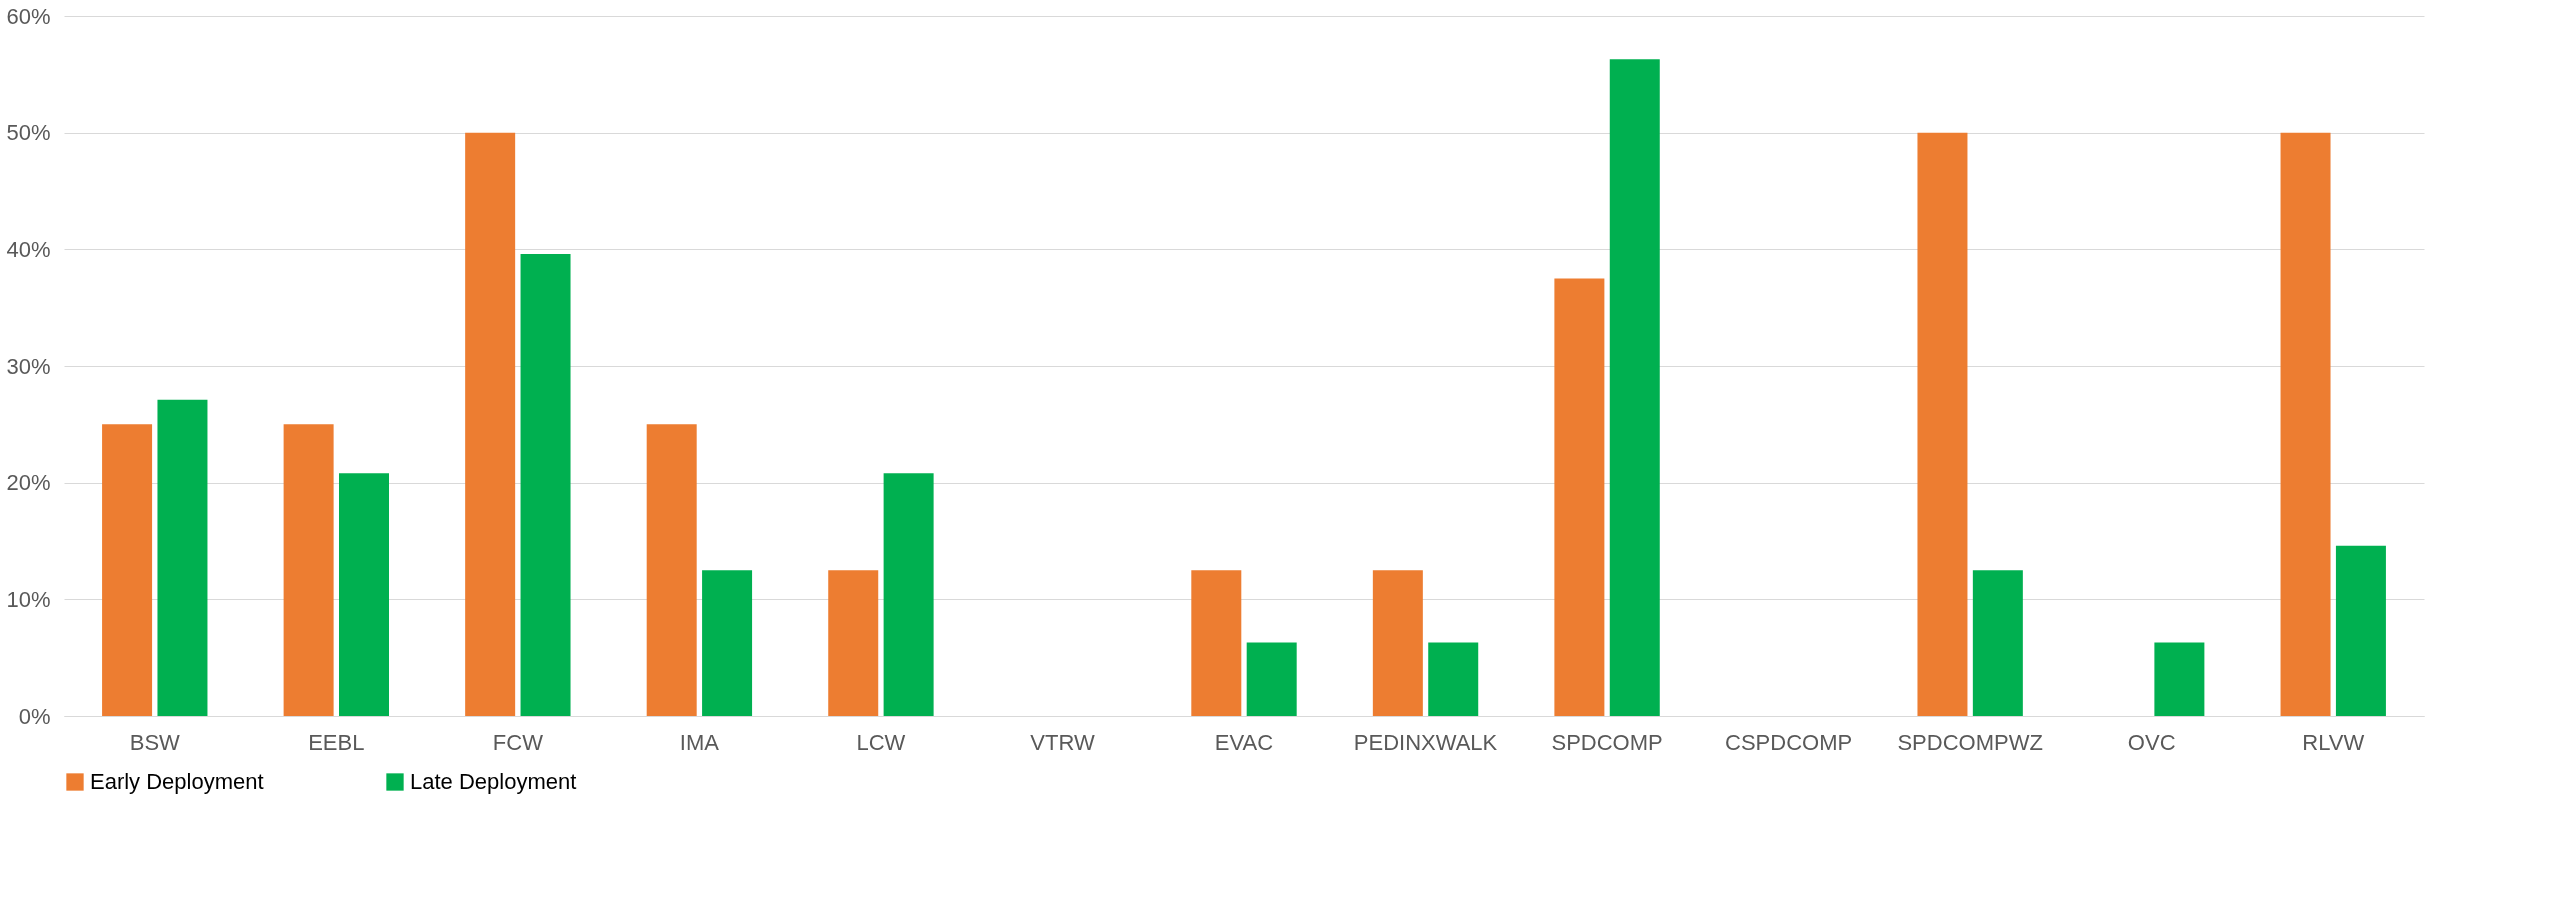 This screenshot has height=922, width=2550. Describe the element at coordinates (28, 249) in the screenshot. I see `y-tick-label: 40%` at that location.